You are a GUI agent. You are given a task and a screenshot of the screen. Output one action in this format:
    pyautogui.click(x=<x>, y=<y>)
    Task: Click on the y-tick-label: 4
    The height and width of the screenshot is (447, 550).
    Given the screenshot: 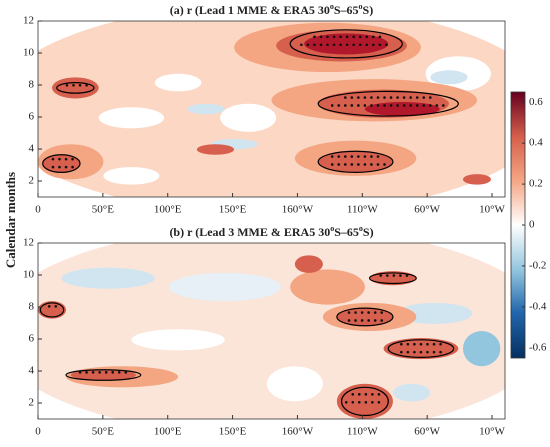 What is the action you would take?
    pyautogui.click(x=32, y=149)
    